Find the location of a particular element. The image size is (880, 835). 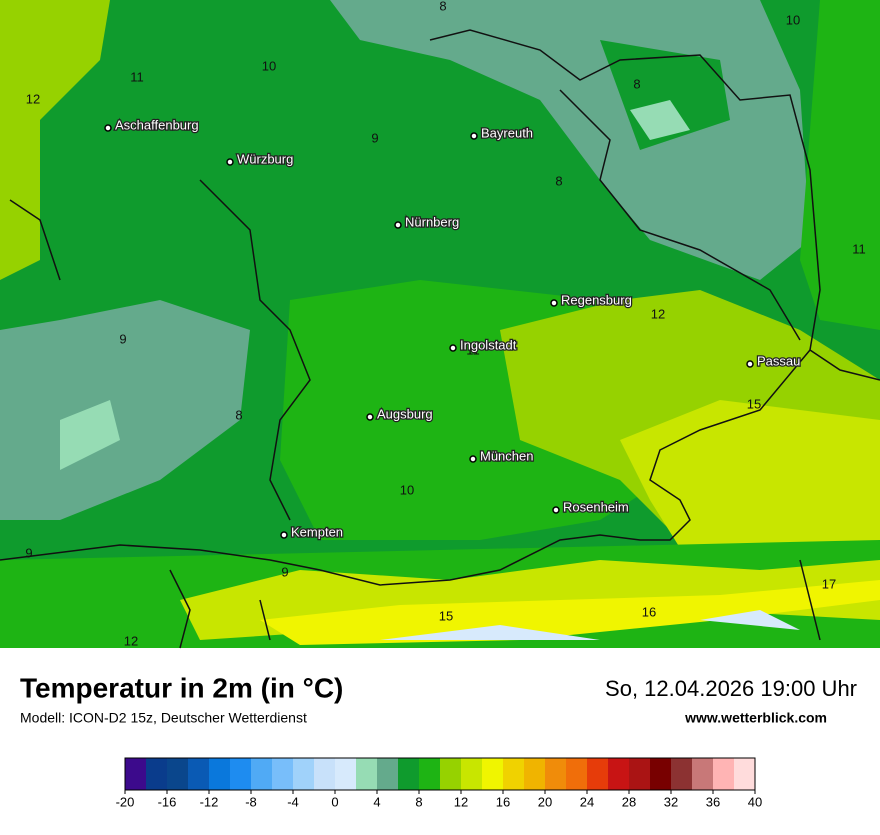

contour-label: 16 is located at coordinates (649, 611).